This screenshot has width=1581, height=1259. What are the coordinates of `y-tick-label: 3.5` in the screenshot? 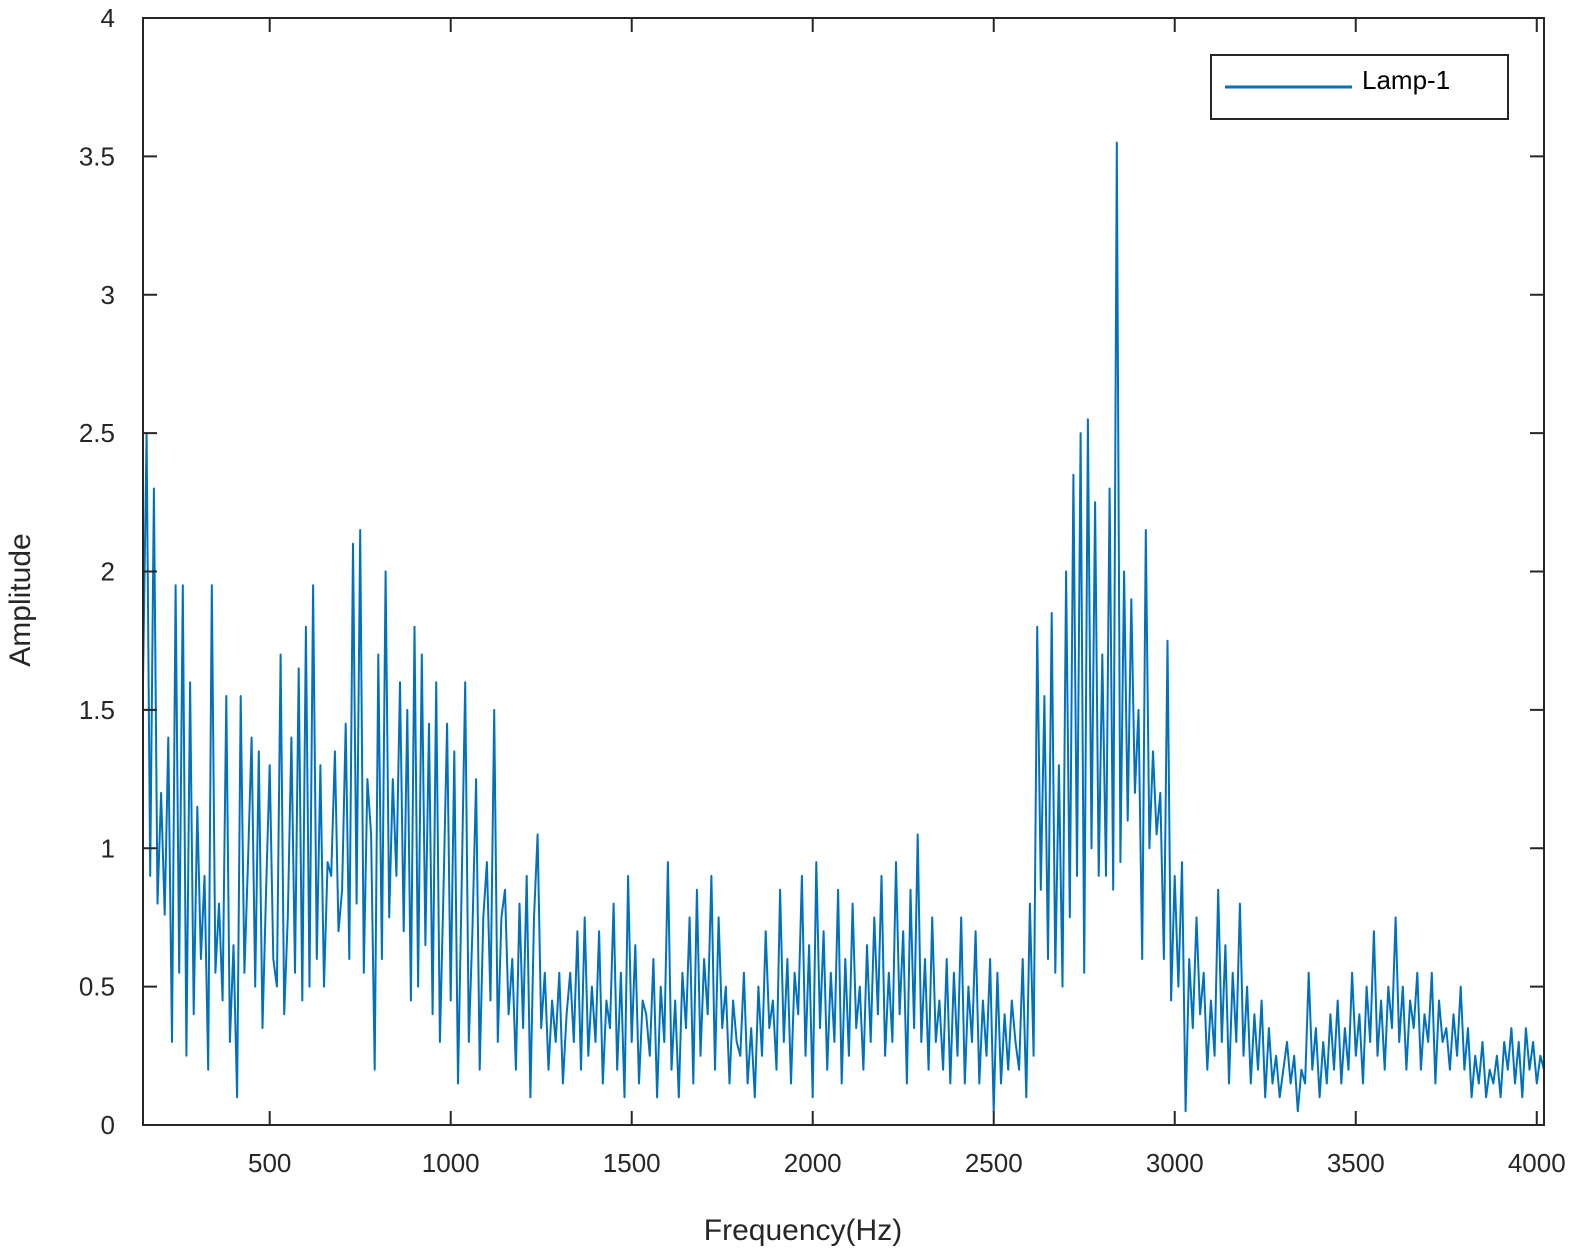 It's located at (97, 156).